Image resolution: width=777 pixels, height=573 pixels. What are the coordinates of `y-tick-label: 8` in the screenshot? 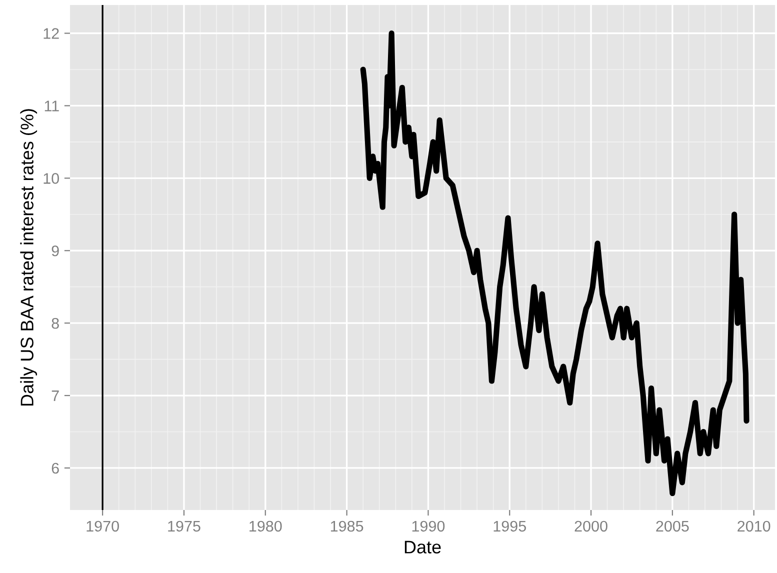 It's located at (55, 323).